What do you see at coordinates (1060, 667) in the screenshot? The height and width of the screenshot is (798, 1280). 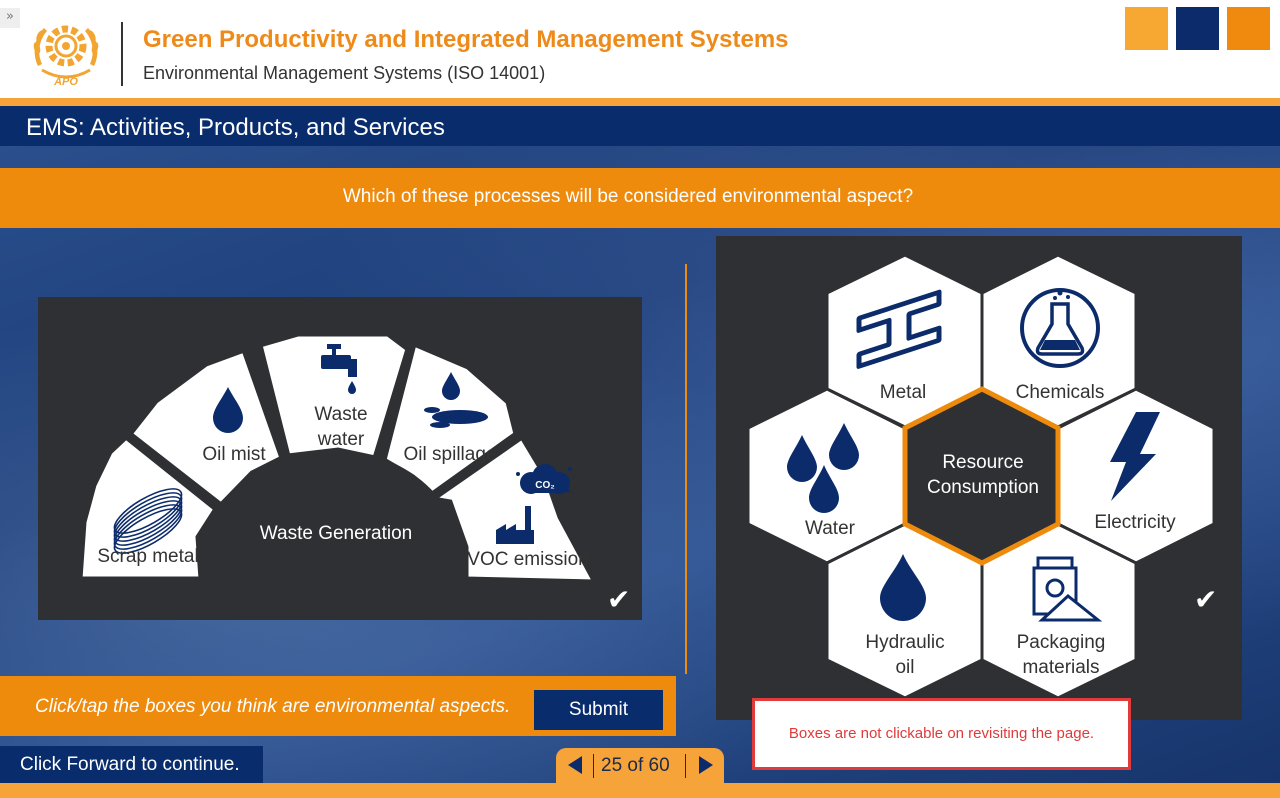 I see `packaging-label-line2: materials` at bounding box center [1060, 667].